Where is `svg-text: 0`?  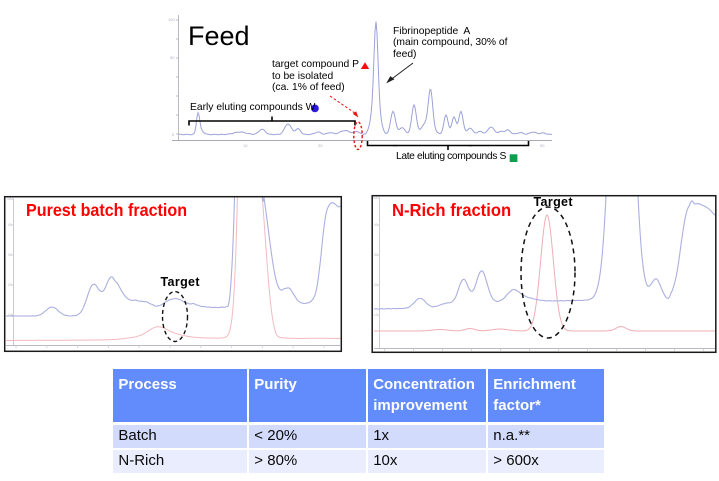 svg-text: 0 is located at coordinates (173, 134).